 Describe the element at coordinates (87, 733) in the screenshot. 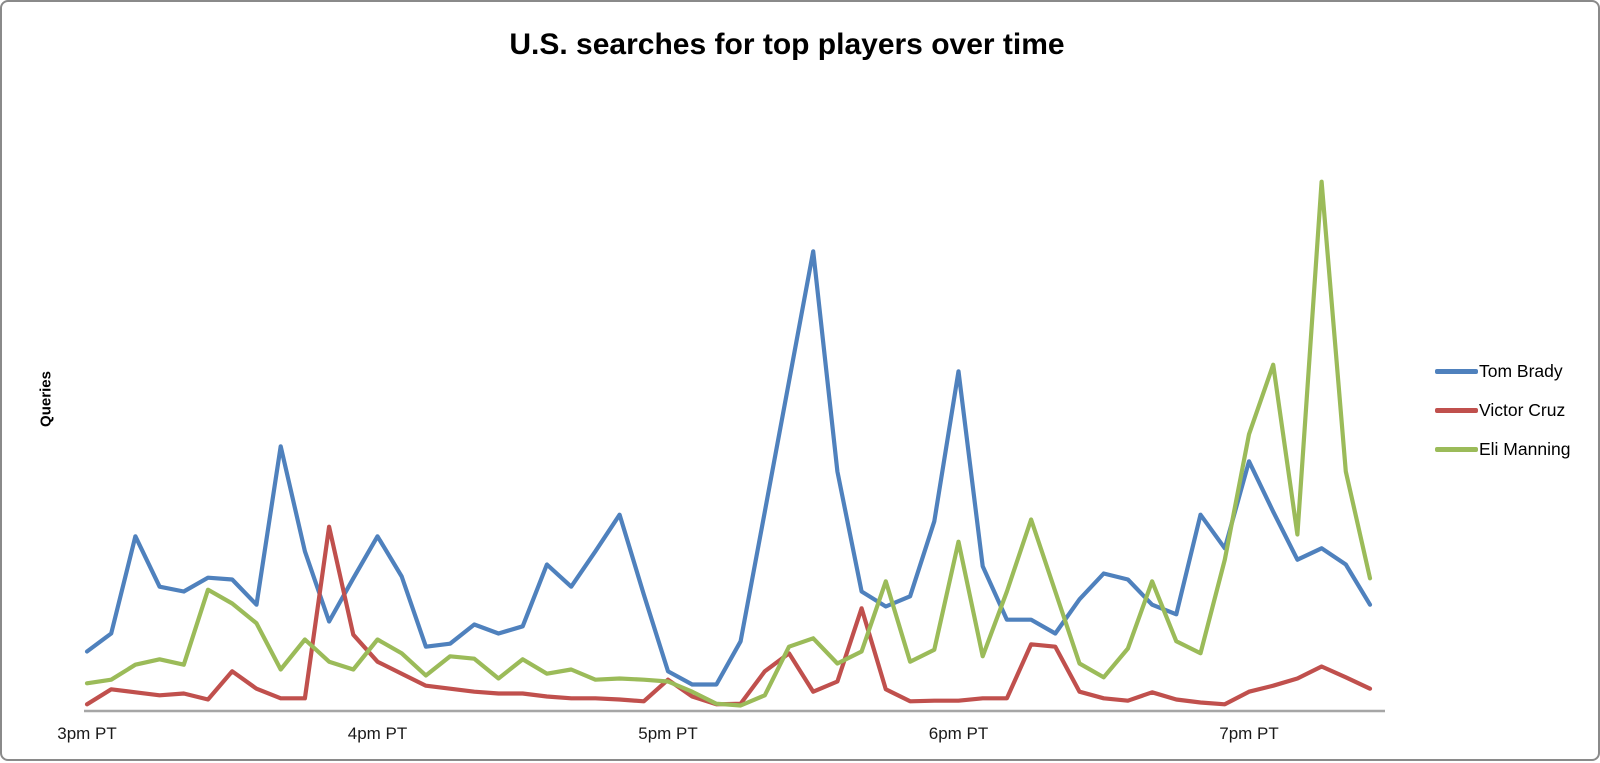

I see `x-tick-label-3pm: 3pm PT` at that location.